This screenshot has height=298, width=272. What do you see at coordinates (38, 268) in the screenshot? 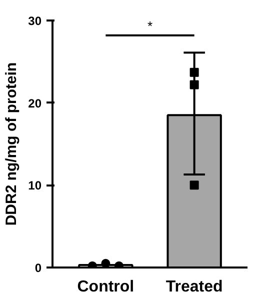
I see `y-tick-label: 0` at bounding box center [38, 268].